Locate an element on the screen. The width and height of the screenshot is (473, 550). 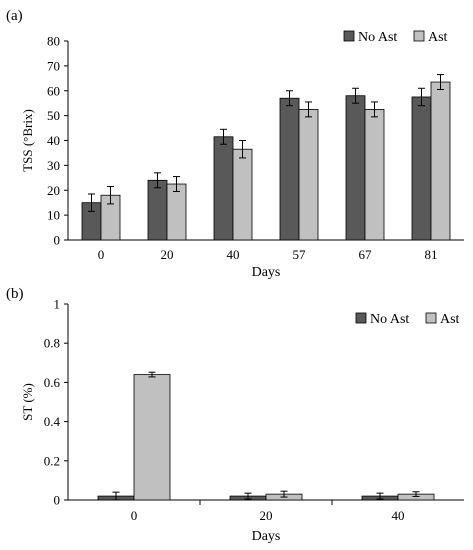
panel-a-legend-label-no-ast: No Ast is located at coordinates (377, 37).